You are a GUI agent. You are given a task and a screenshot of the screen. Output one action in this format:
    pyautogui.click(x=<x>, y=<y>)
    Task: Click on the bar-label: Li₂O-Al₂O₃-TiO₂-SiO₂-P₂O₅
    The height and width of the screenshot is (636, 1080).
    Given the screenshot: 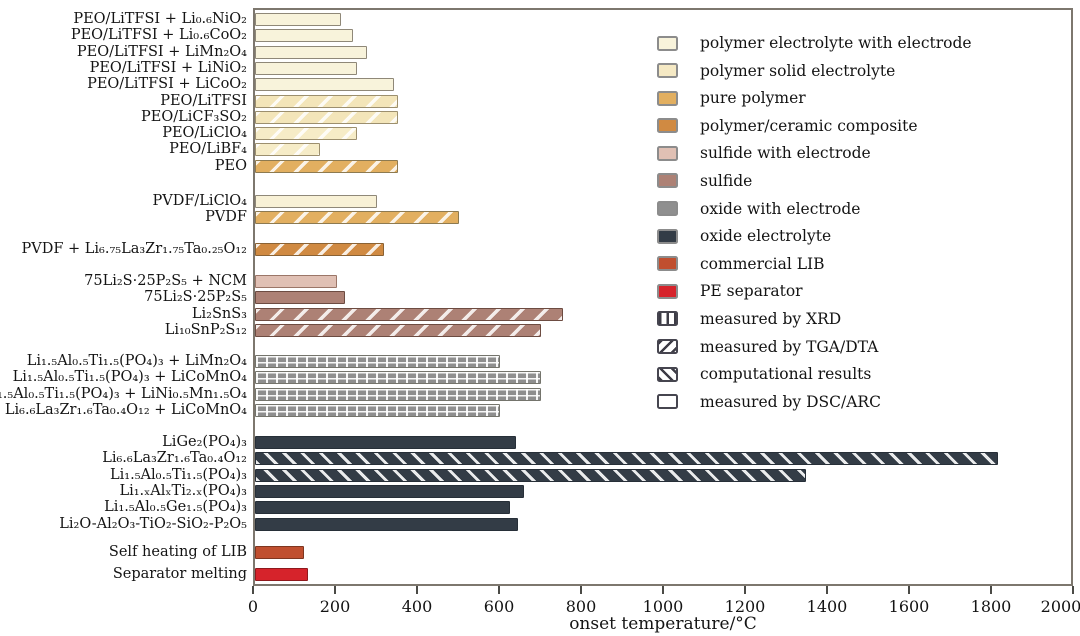 What is the action you would take?
    pyautogui.click(x=153, y=523)
    